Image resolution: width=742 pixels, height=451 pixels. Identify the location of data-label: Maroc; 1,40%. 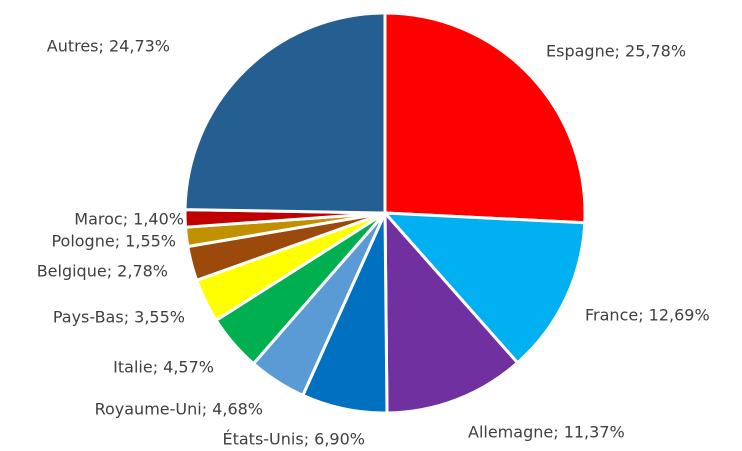
(129, 219).